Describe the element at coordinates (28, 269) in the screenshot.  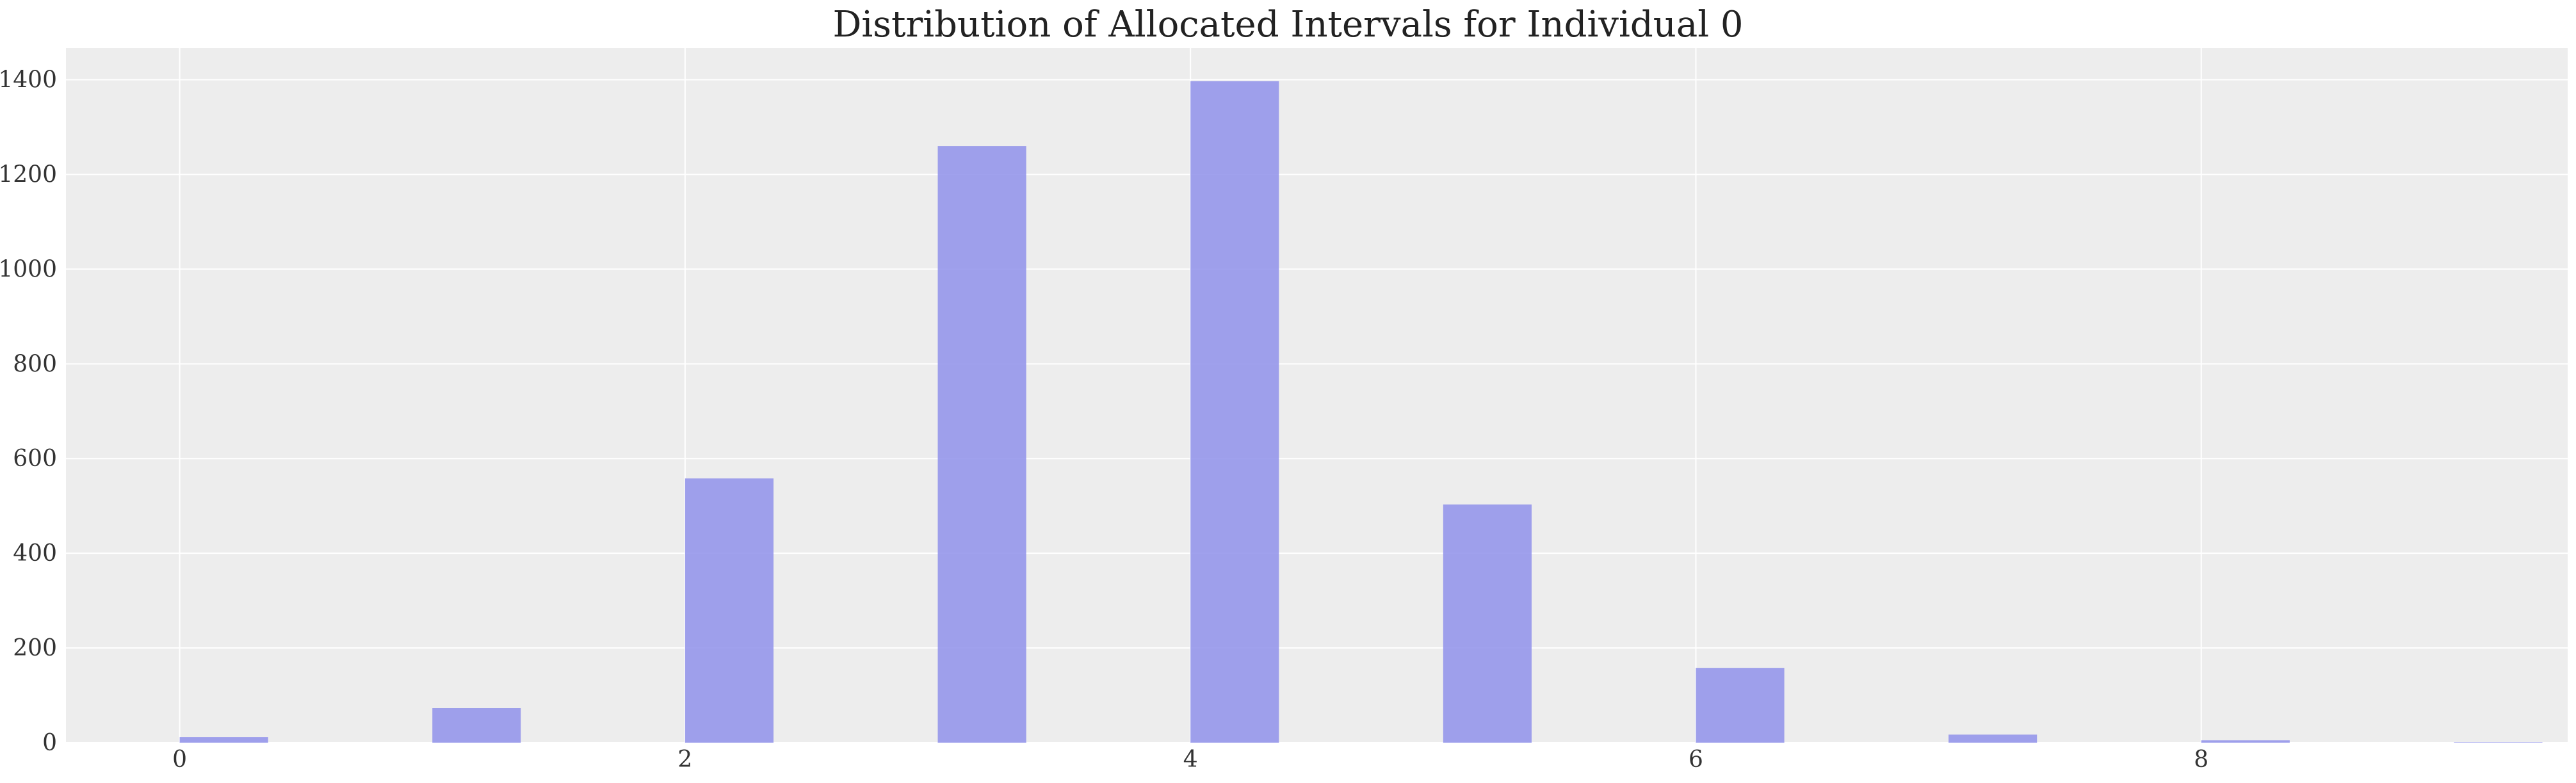
I see `y-tick-label: 1000` at that location.